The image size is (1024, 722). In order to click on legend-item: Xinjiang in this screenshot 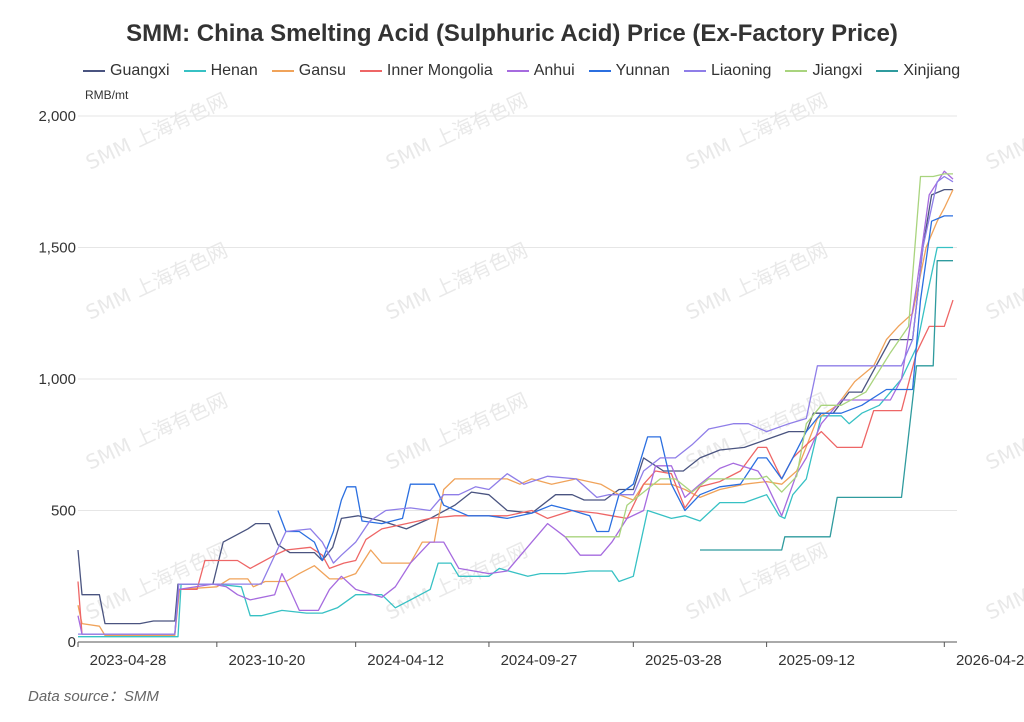, I will do `click(918, 71)`.